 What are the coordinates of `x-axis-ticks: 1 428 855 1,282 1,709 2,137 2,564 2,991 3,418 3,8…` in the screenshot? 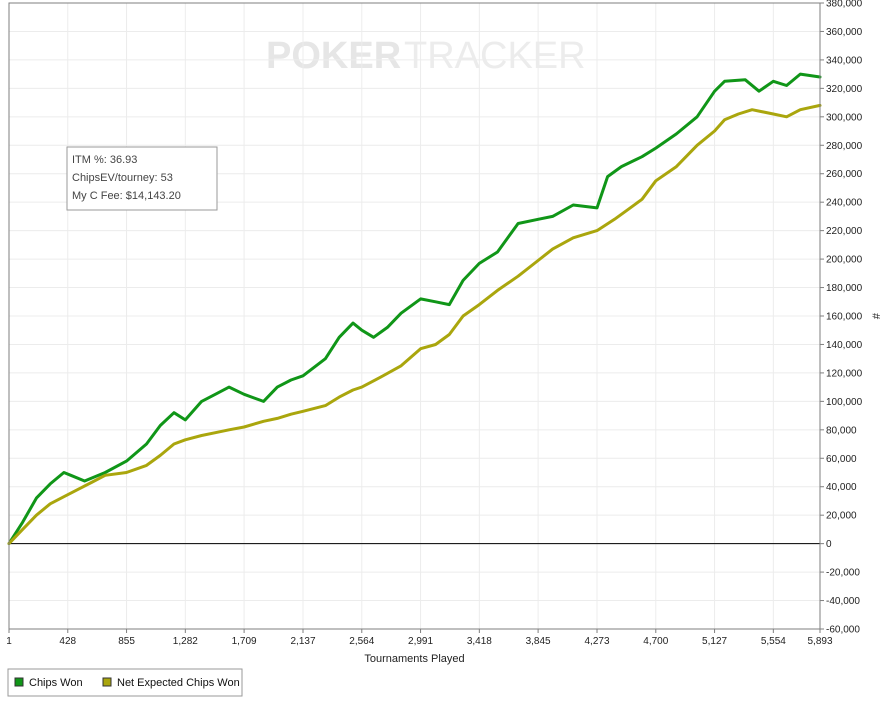 It's located at (419, 638).